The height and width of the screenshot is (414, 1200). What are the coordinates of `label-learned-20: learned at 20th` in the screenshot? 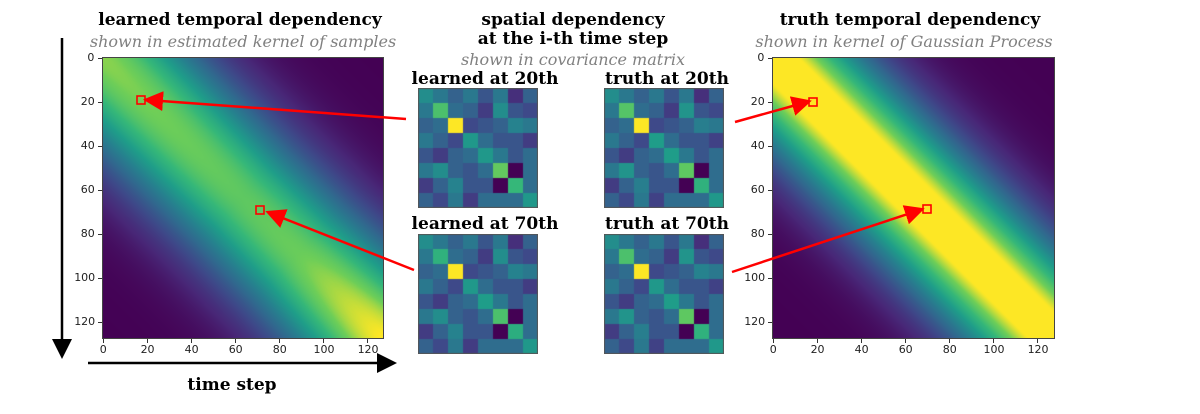 It's located at (485, 79).